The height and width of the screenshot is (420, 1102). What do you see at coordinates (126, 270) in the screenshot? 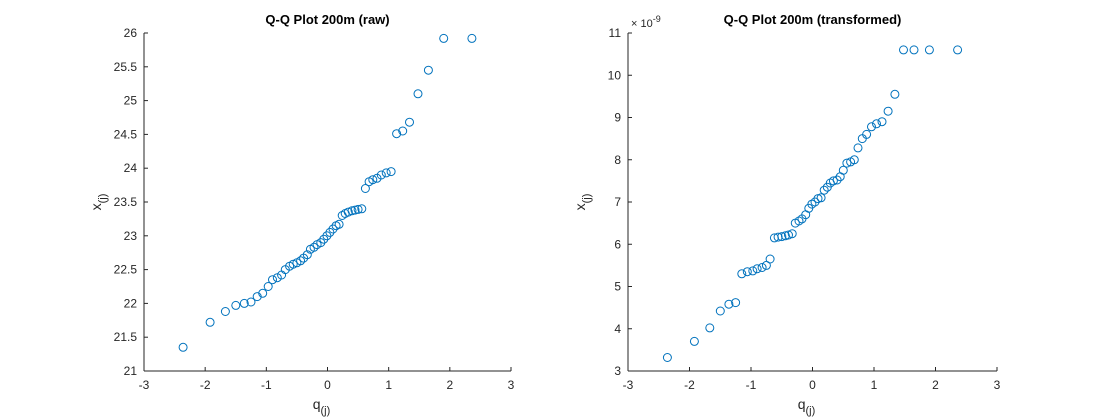
I see `y-tick-label: 22.5` at bounding box center [126, 270].